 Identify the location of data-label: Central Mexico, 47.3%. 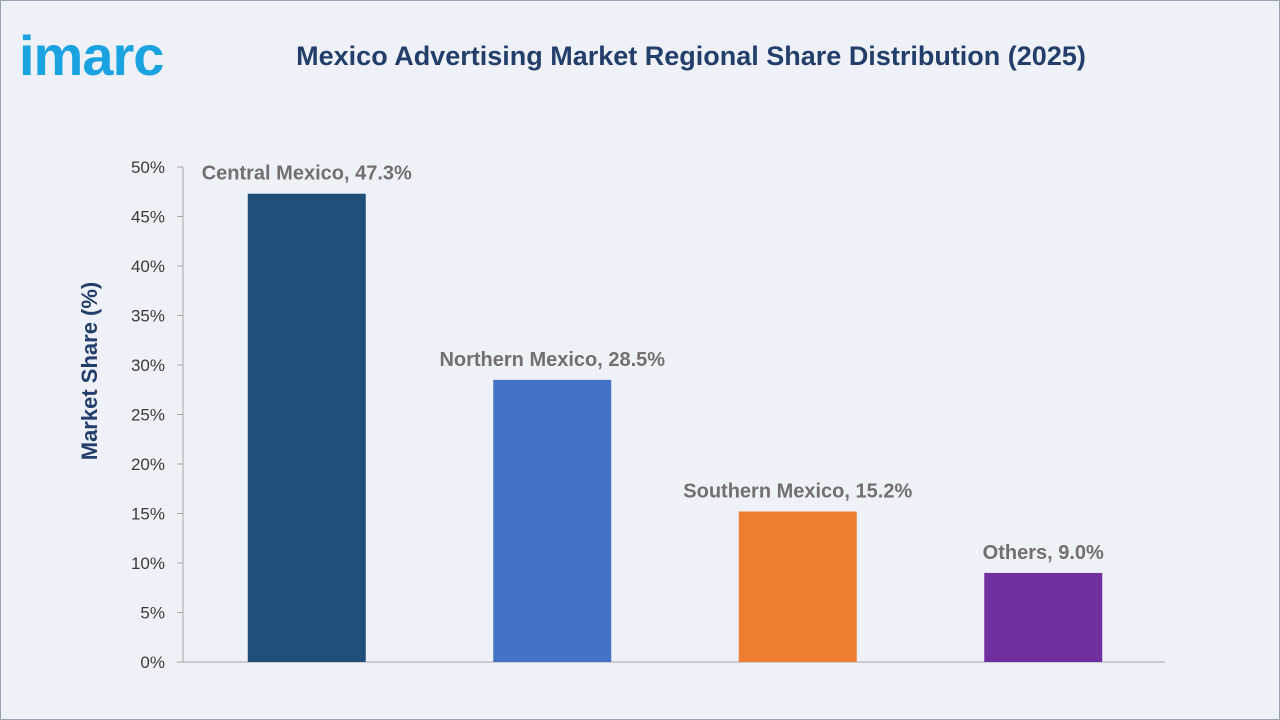
(307, 174).